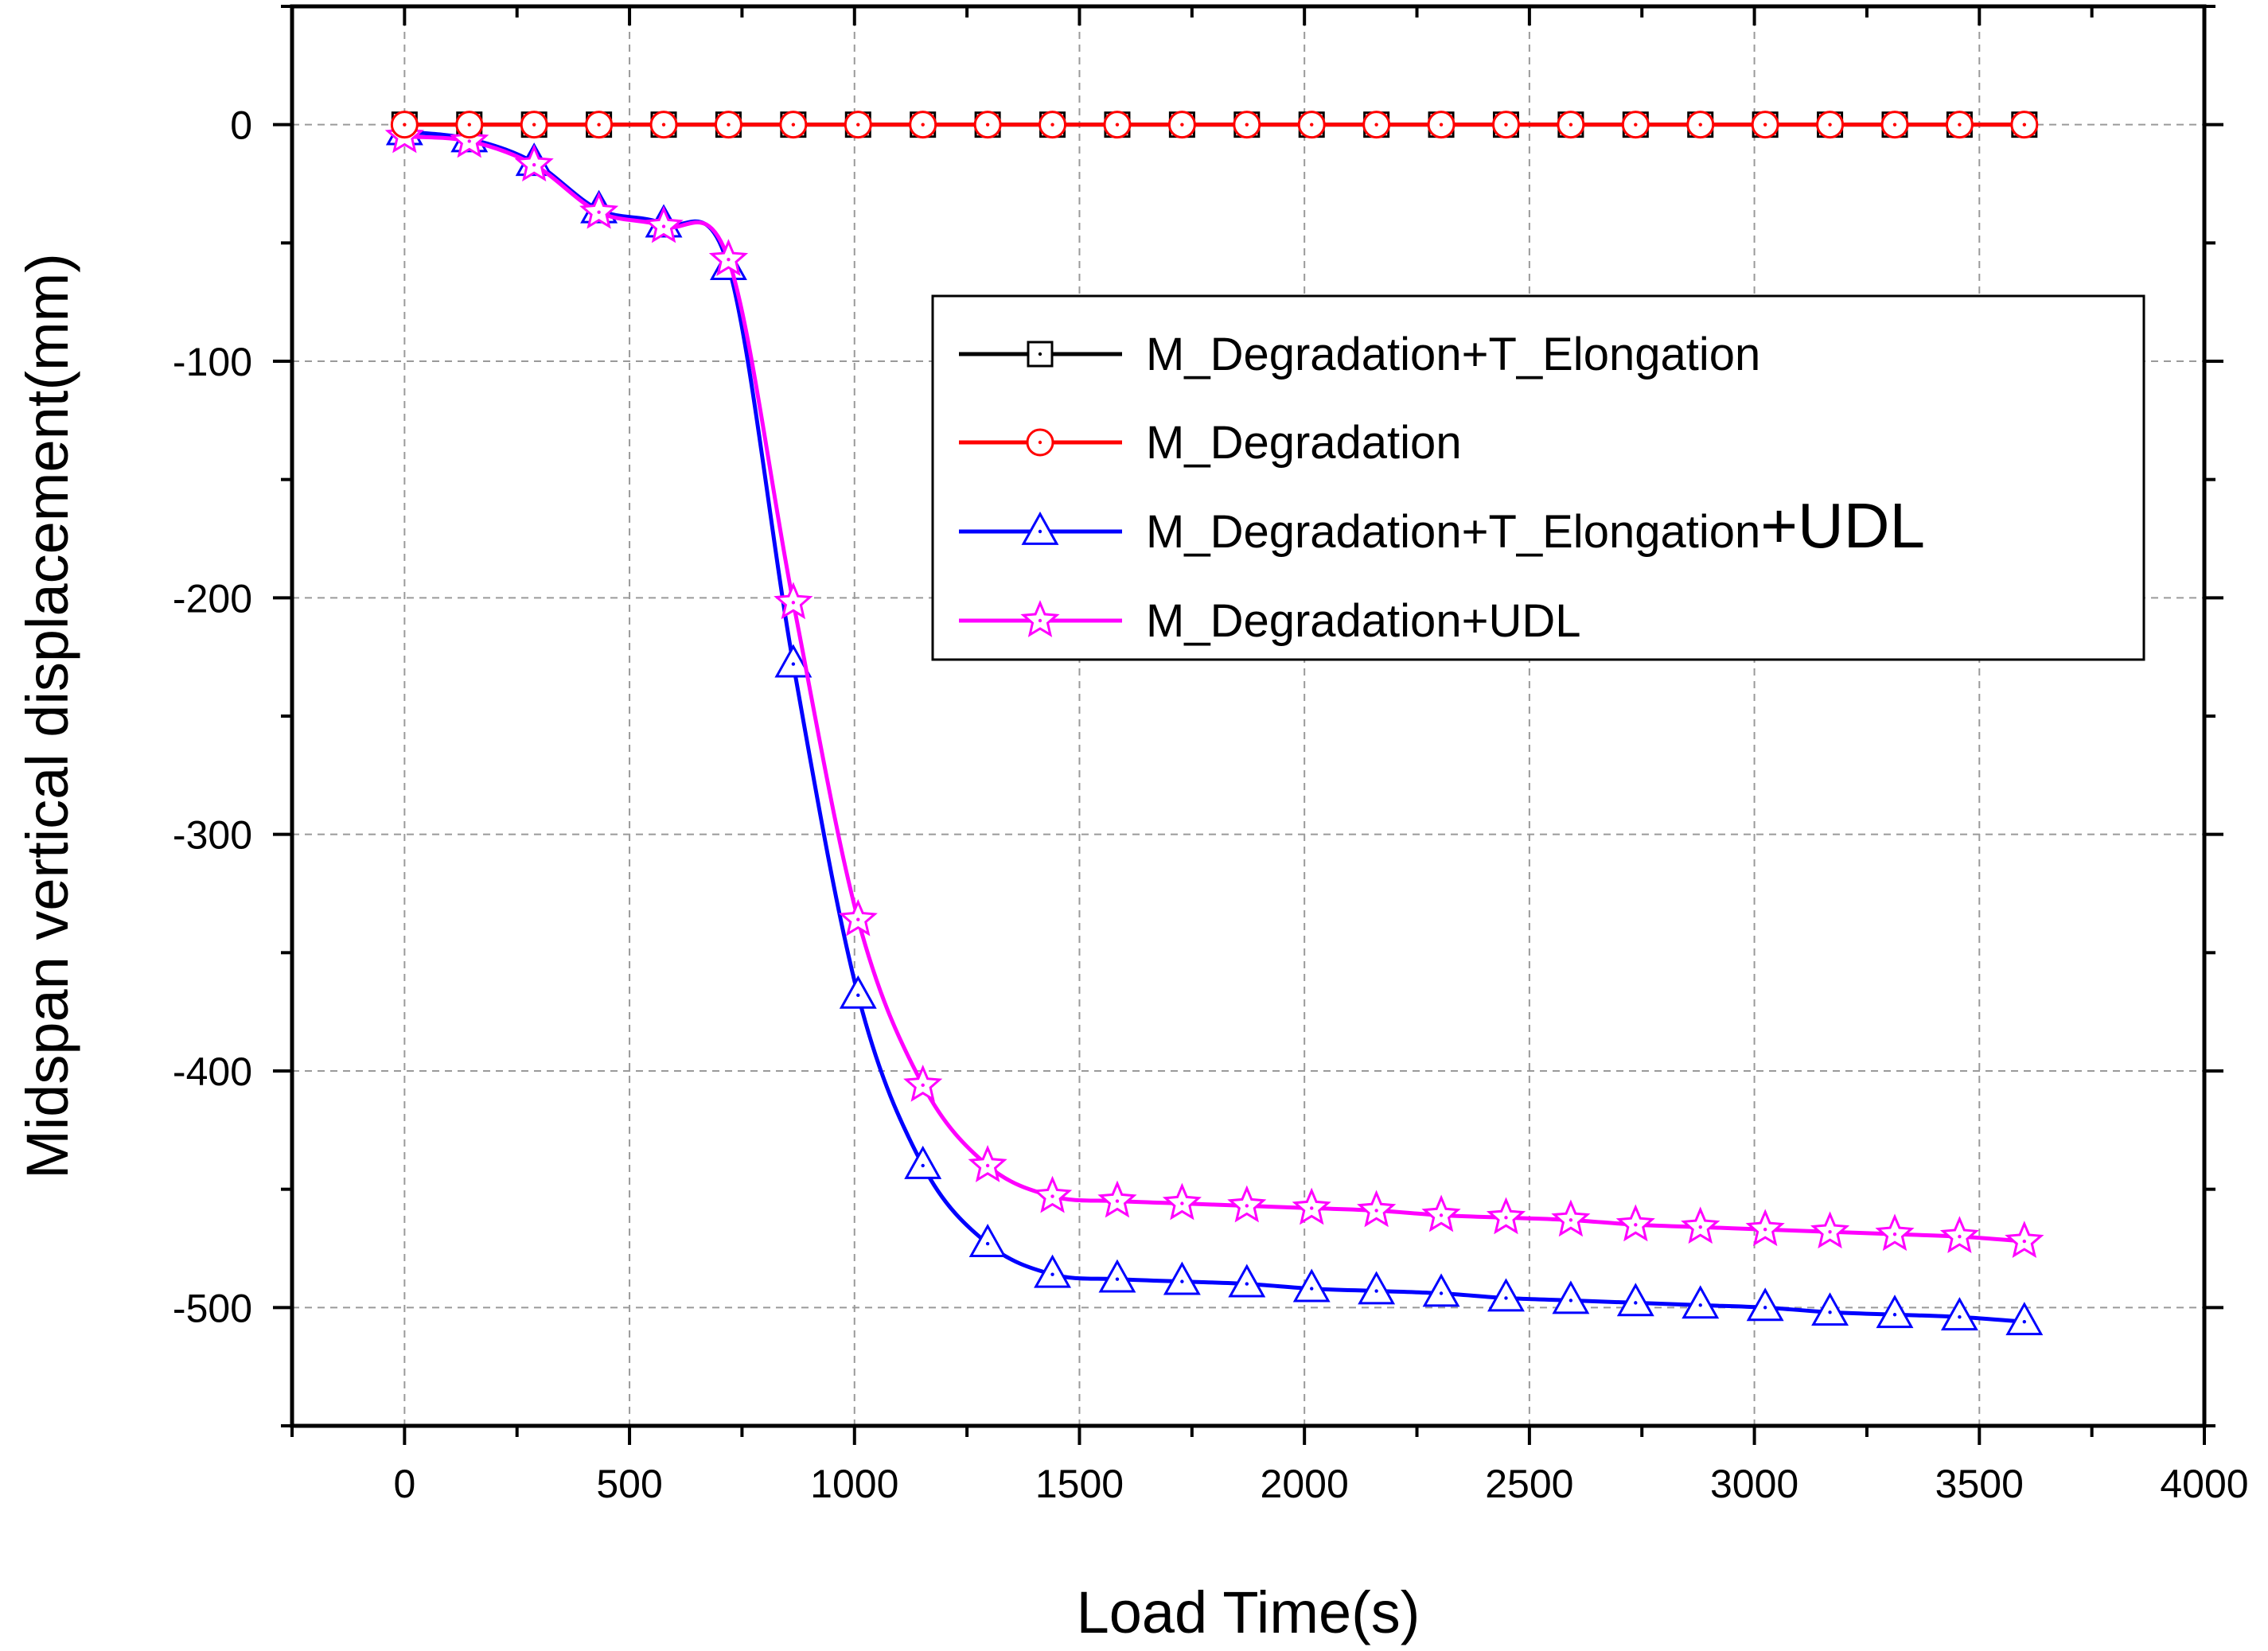 This screenshot has height=1651, width=2268. I want to click on legend-entry-4: M_Degradation+UDL, so click(1269, 621).